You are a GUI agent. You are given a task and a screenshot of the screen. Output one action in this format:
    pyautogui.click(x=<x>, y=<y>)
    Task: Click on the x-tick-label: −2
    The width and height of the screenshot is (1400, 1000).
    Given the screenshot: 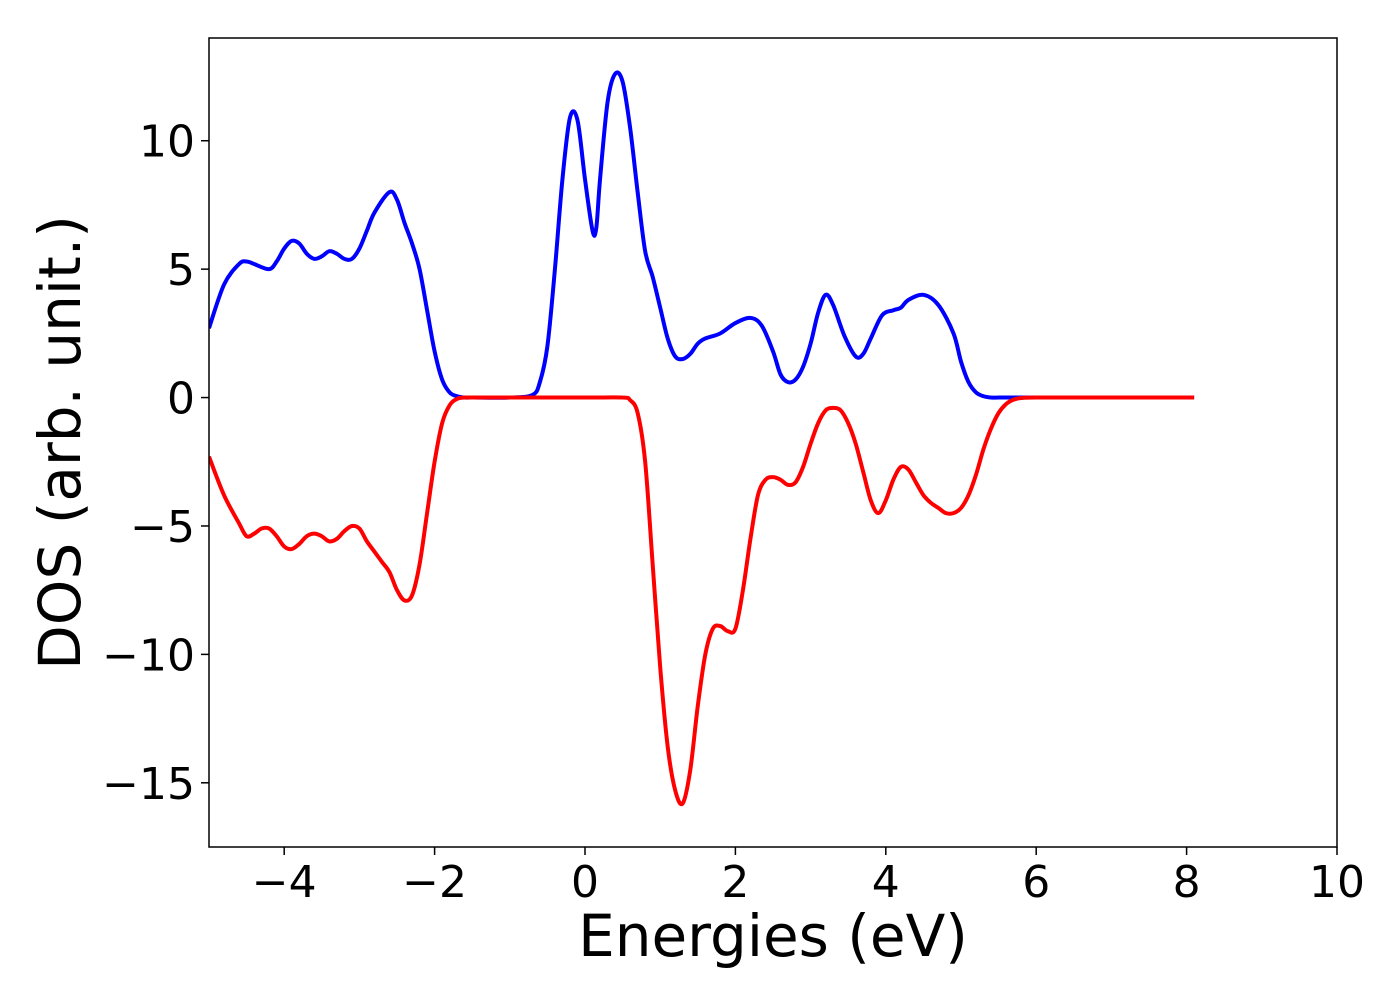 What is the action you would take?
    pyautogui.click(x=434, y=882)
    